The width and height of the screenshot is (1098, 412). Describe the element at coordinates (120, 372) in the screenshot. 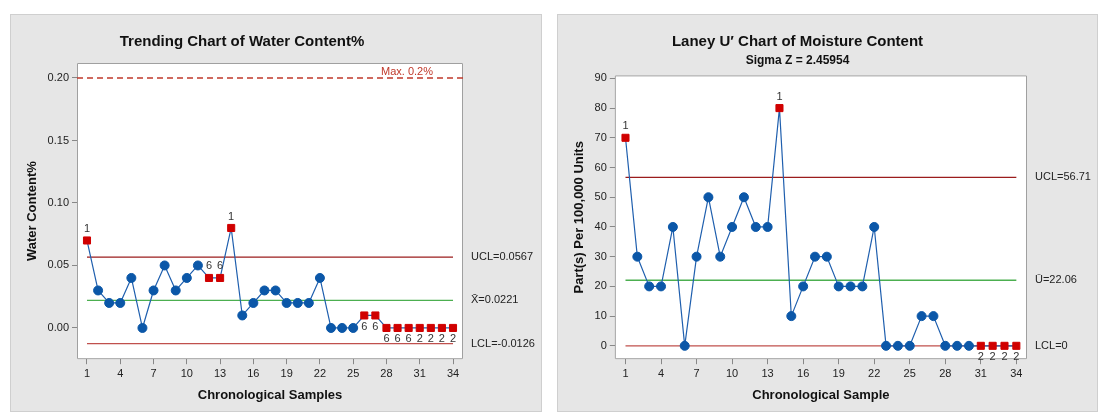

I see `x-tick-label: 4` at that location.